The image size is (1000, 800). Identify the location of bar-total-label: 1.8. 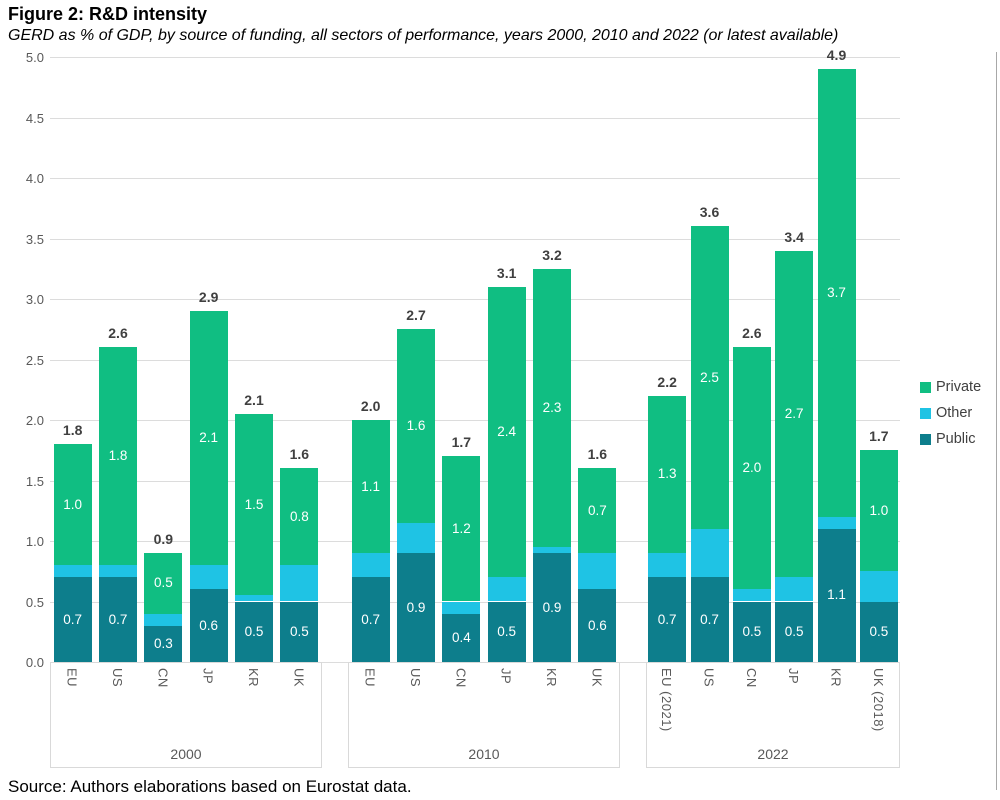
(72, 430).